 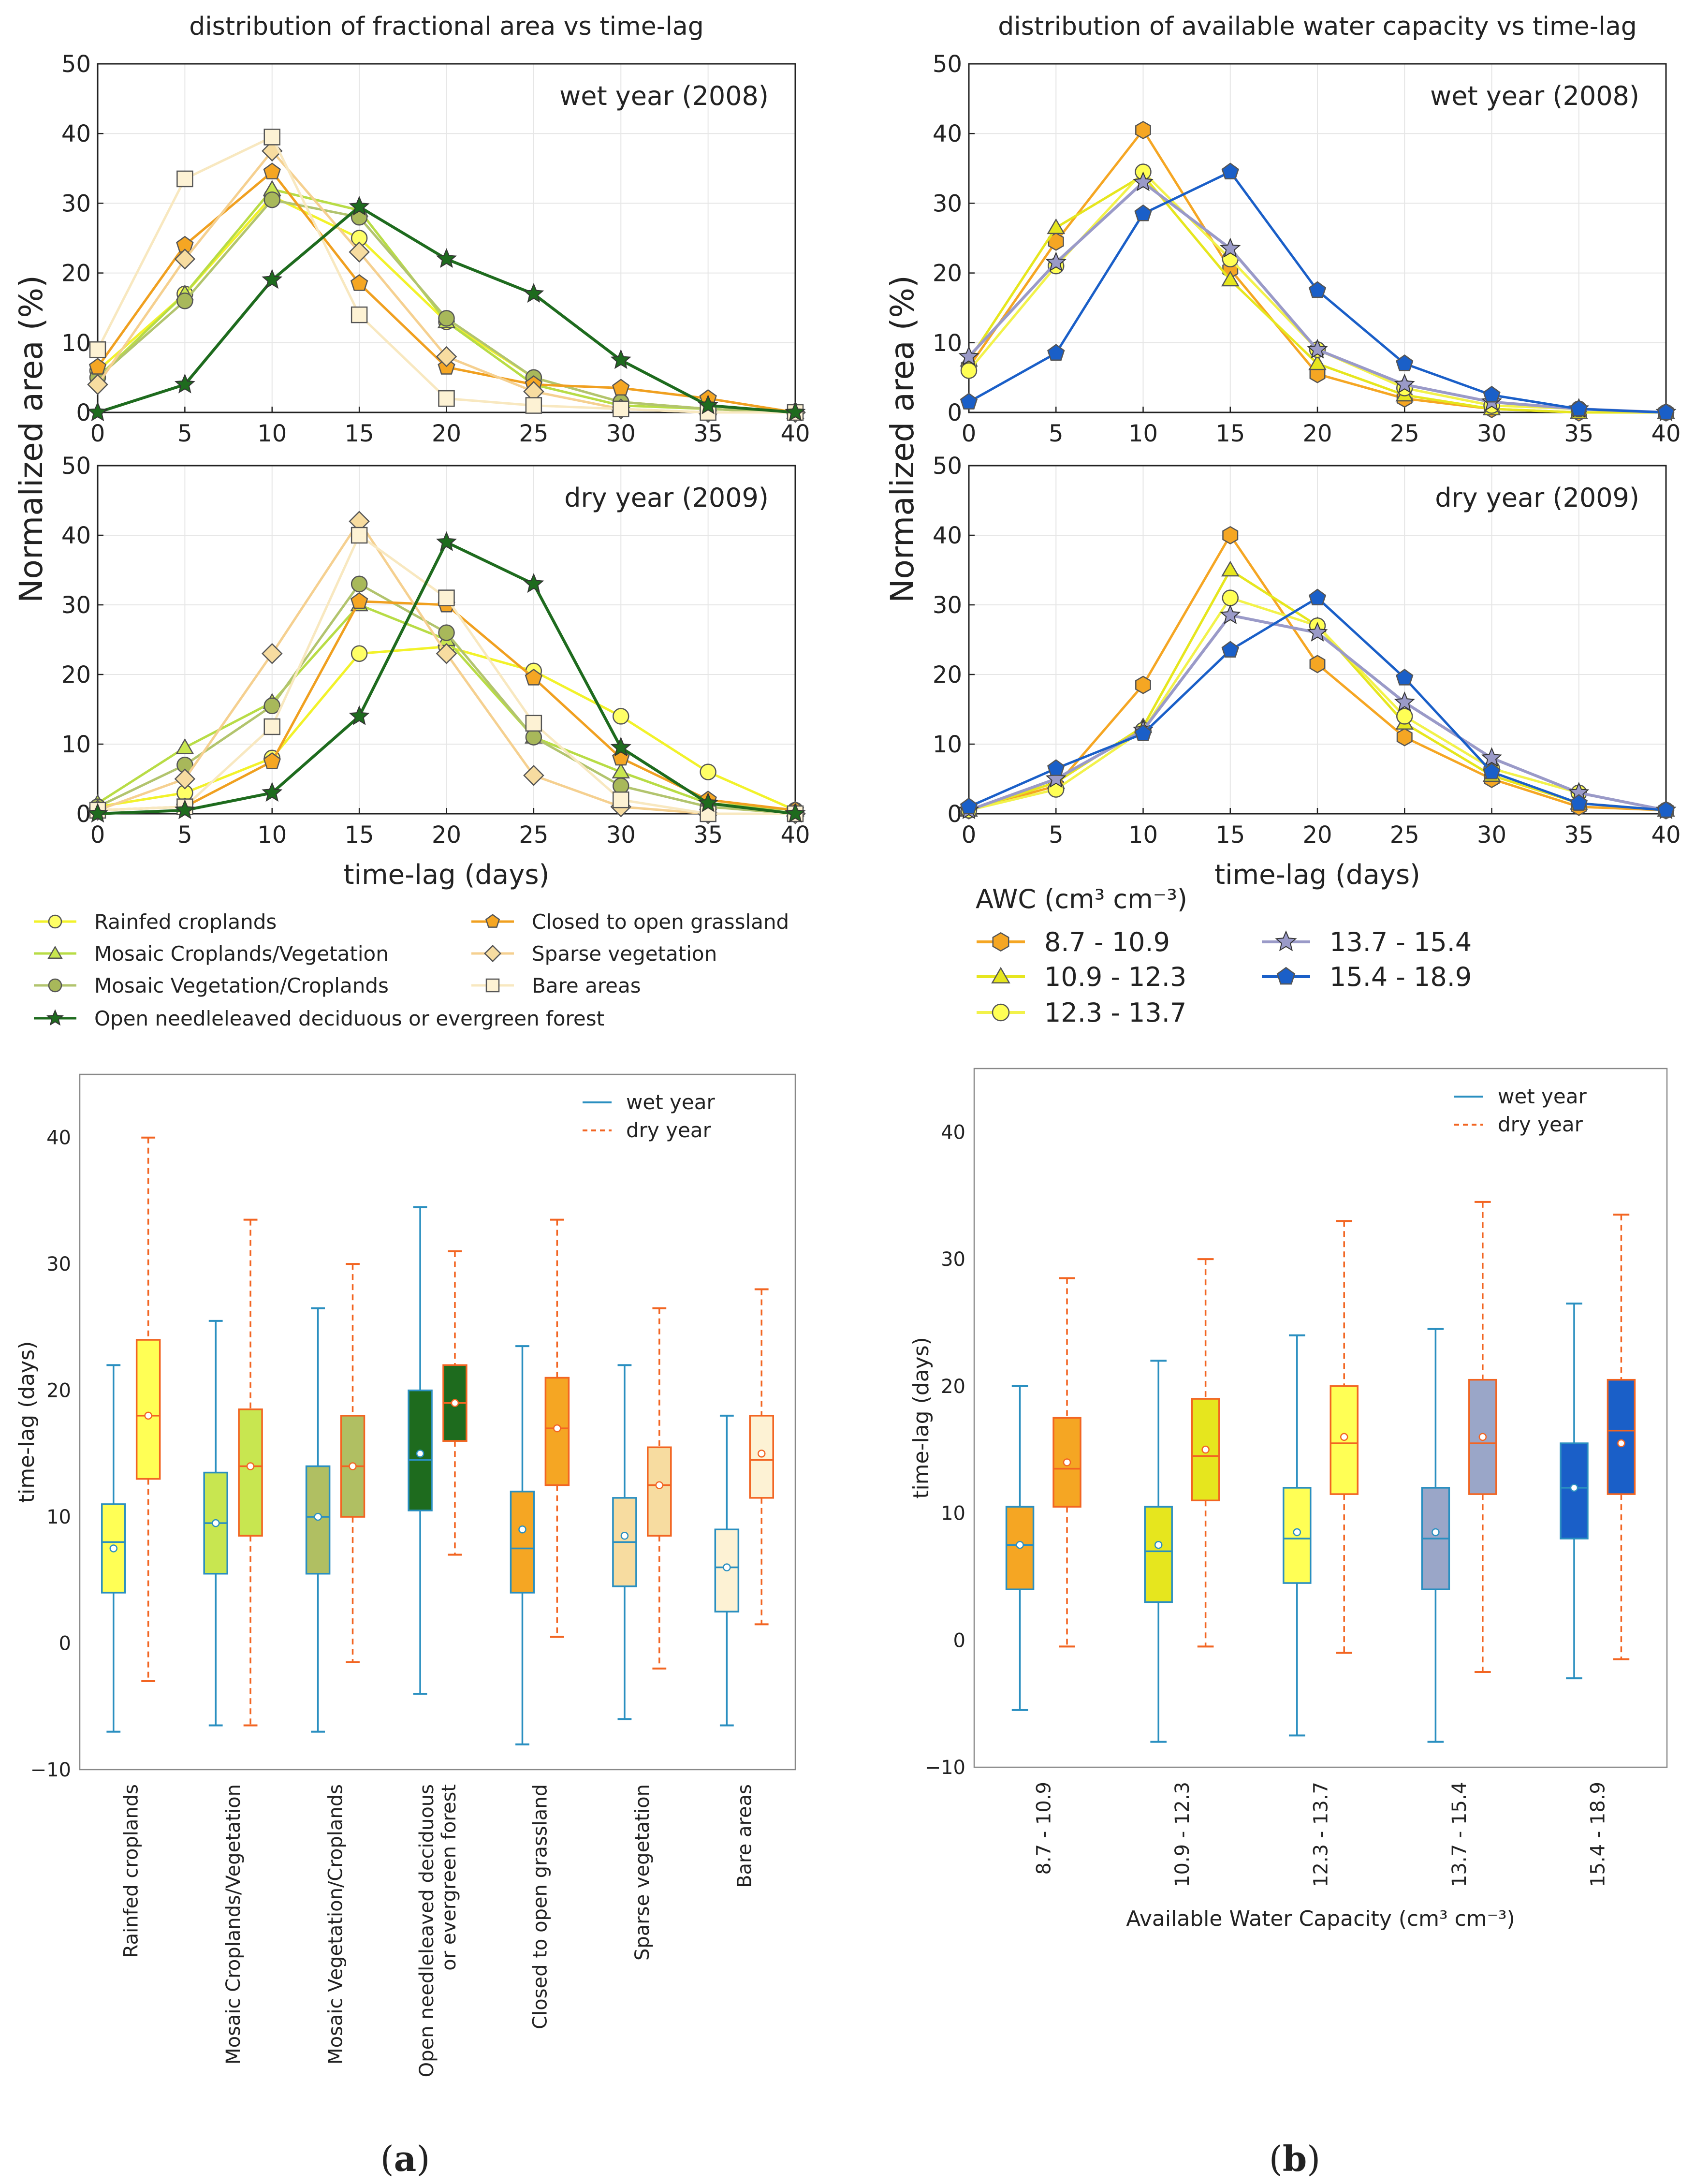 What do you see at coordinates (272, 835) in the screenshot?
I see `x-tick-label: 10` at bounding box center [272, 835].